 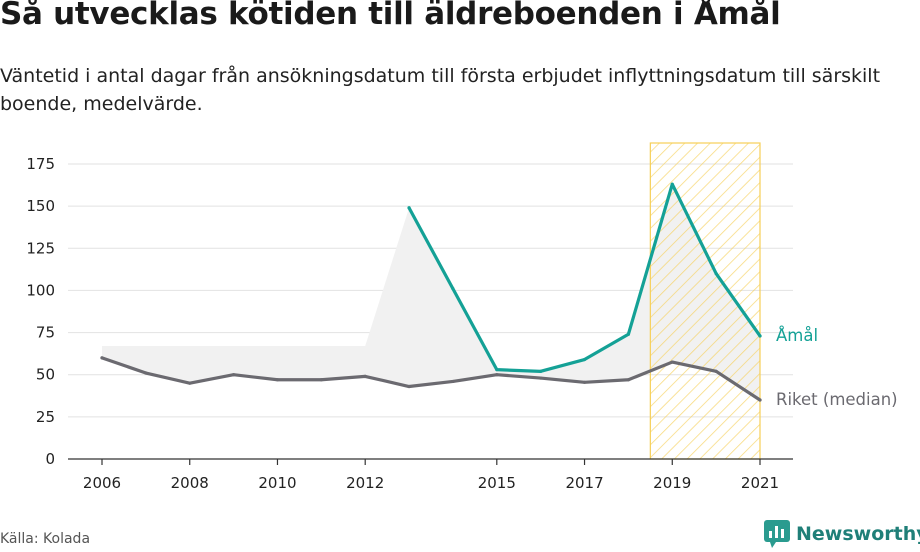 What do you see at coordinates (40, 206) in the screenshot?
I see `y-tick-label: 150` at bounding box center [40, 206].